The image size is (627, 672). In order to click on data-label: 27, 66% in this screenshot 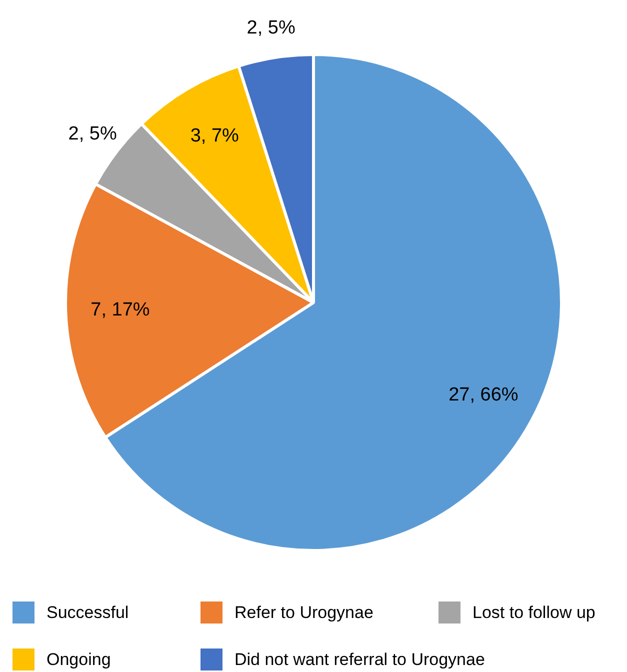, I will do `click(483, 395)`.